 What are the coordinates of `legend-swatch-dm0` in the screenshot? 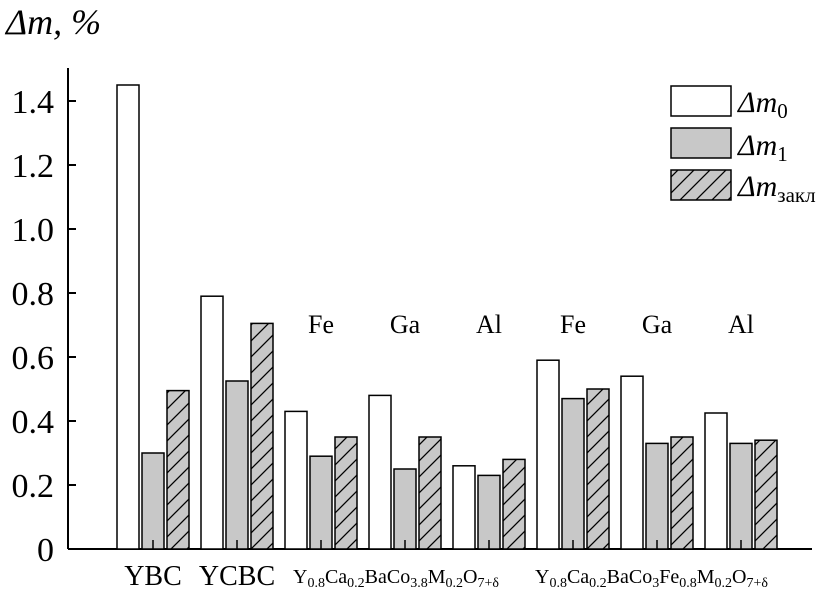 It's located at (701, 101).